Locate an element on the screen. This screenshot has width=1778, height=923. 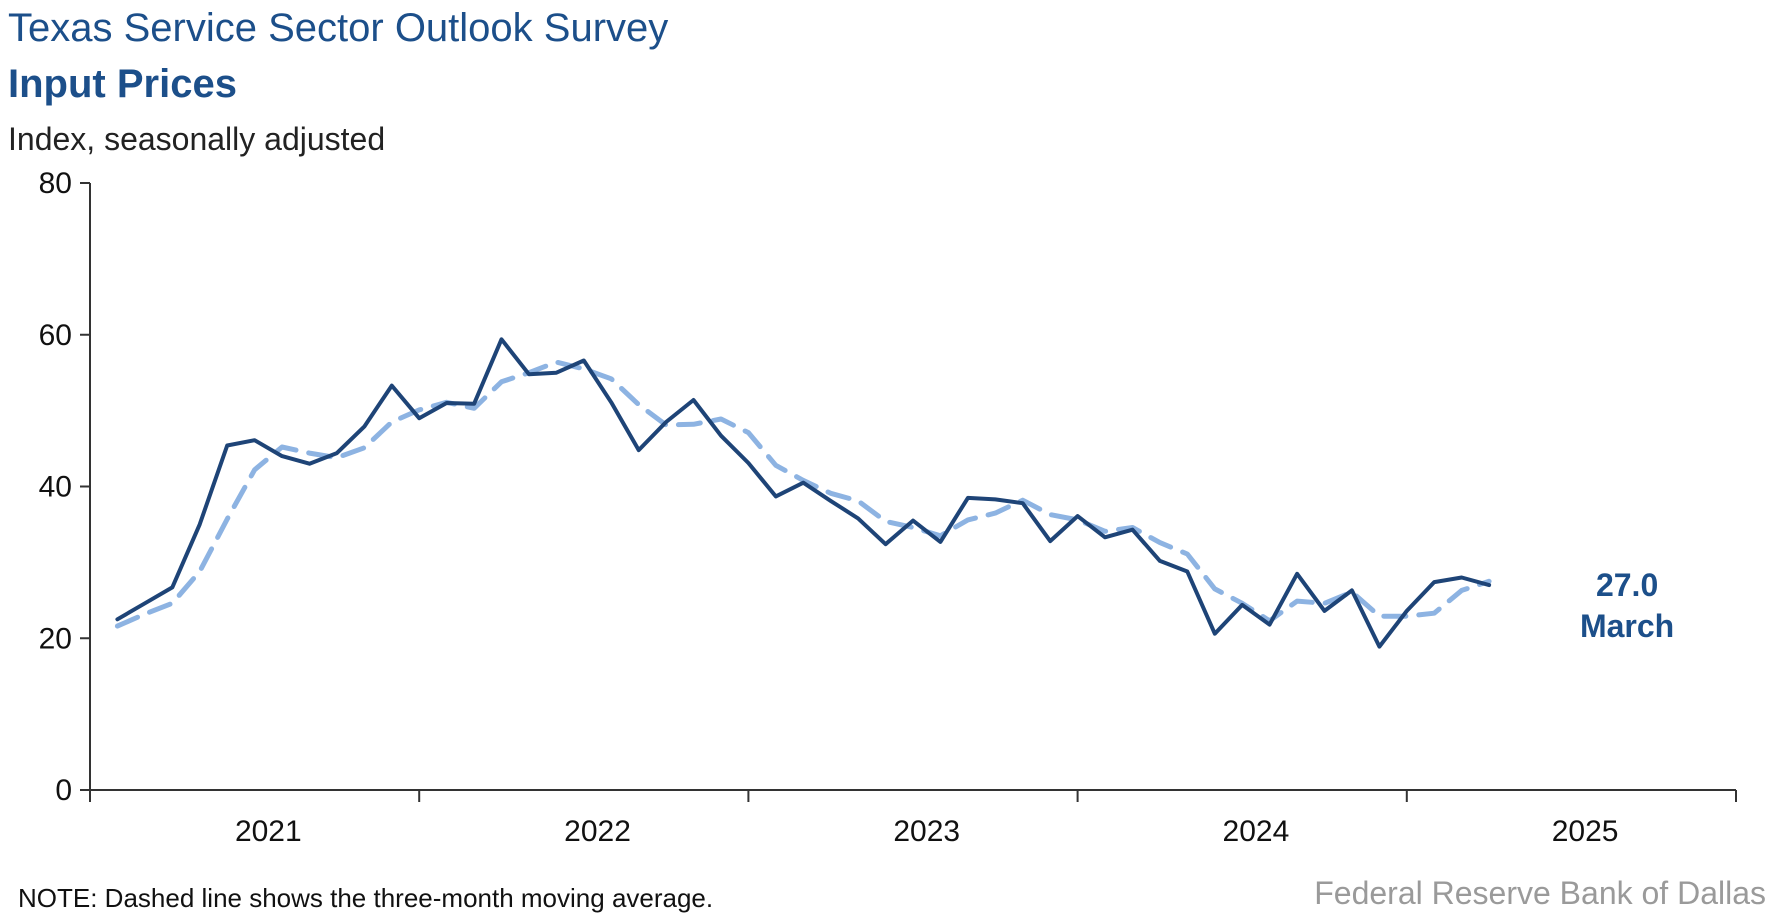
x-tick-label: 2025 is located at coordinates (1585, 831).